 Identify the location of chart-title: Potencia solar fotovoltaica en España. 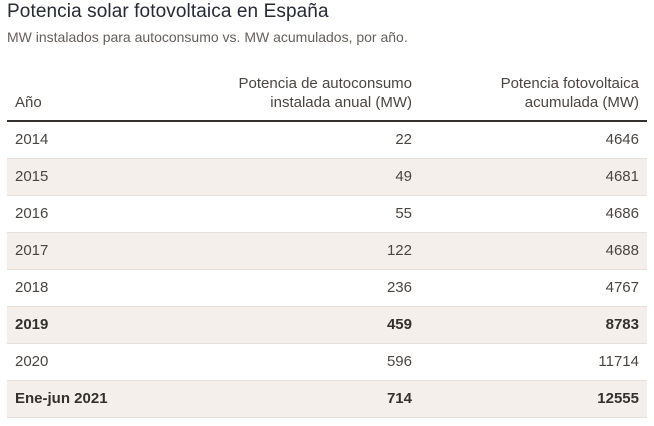
(168, 11).